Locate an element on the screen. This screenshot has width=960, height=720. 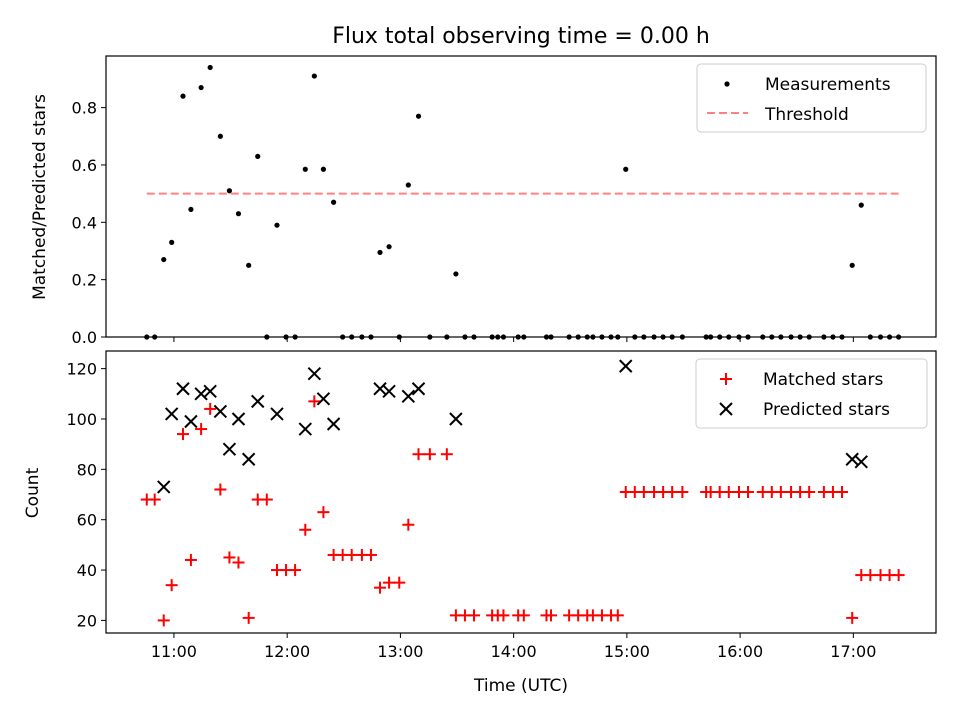
top-y-axis-label: Matched/Predicted stars is located at coordinates (40, 197).